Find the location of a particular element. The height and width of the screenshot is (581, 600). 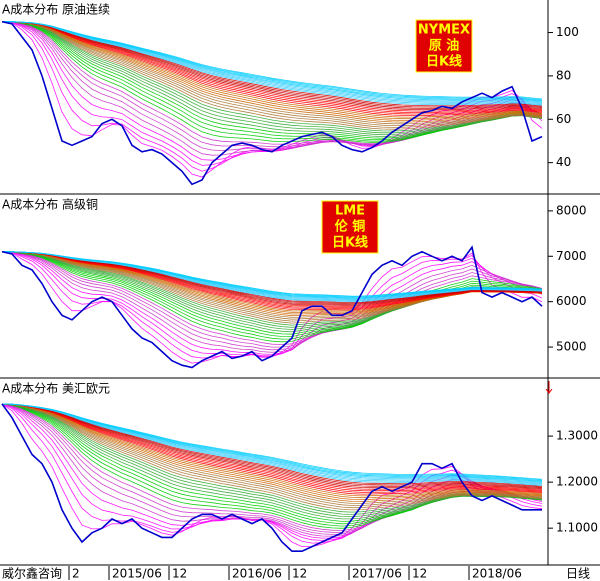

panel-title: A成本分布 美汇欧元 is located at coordinates (56, 389).